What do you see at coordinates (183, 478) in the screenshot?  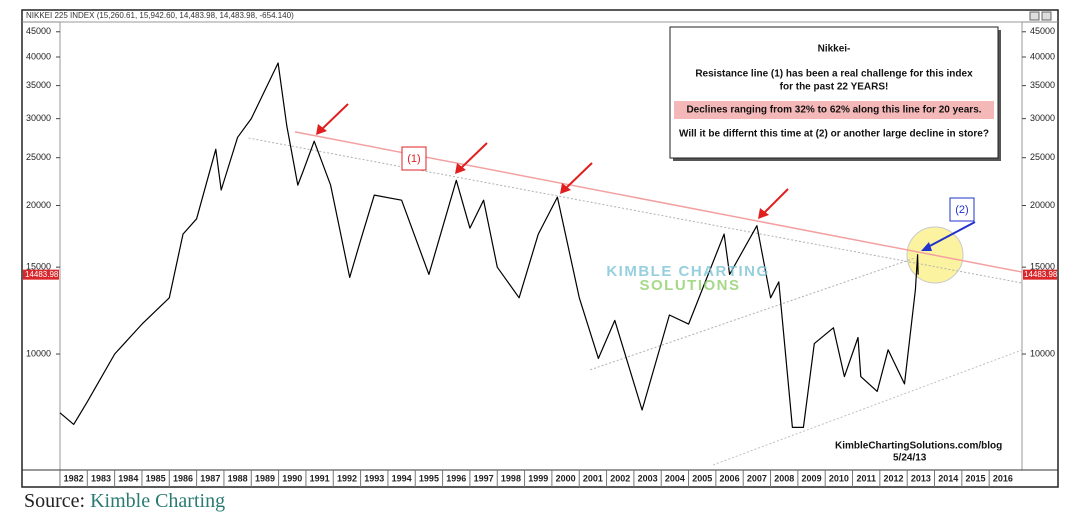 I see `x-tick-label: 1986` at bounding box center [183, 478].